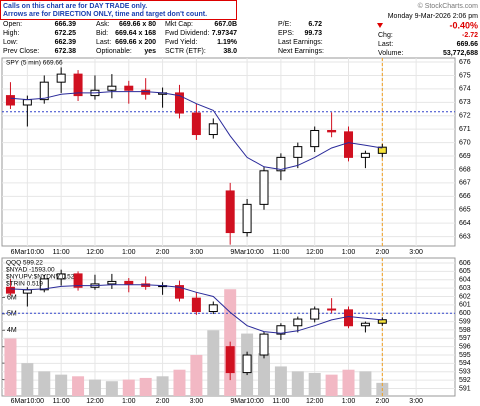 The height and width of the screenshot is (406, 480). I want to click on stat-label: Fwd Yield:, so click(181, 42).